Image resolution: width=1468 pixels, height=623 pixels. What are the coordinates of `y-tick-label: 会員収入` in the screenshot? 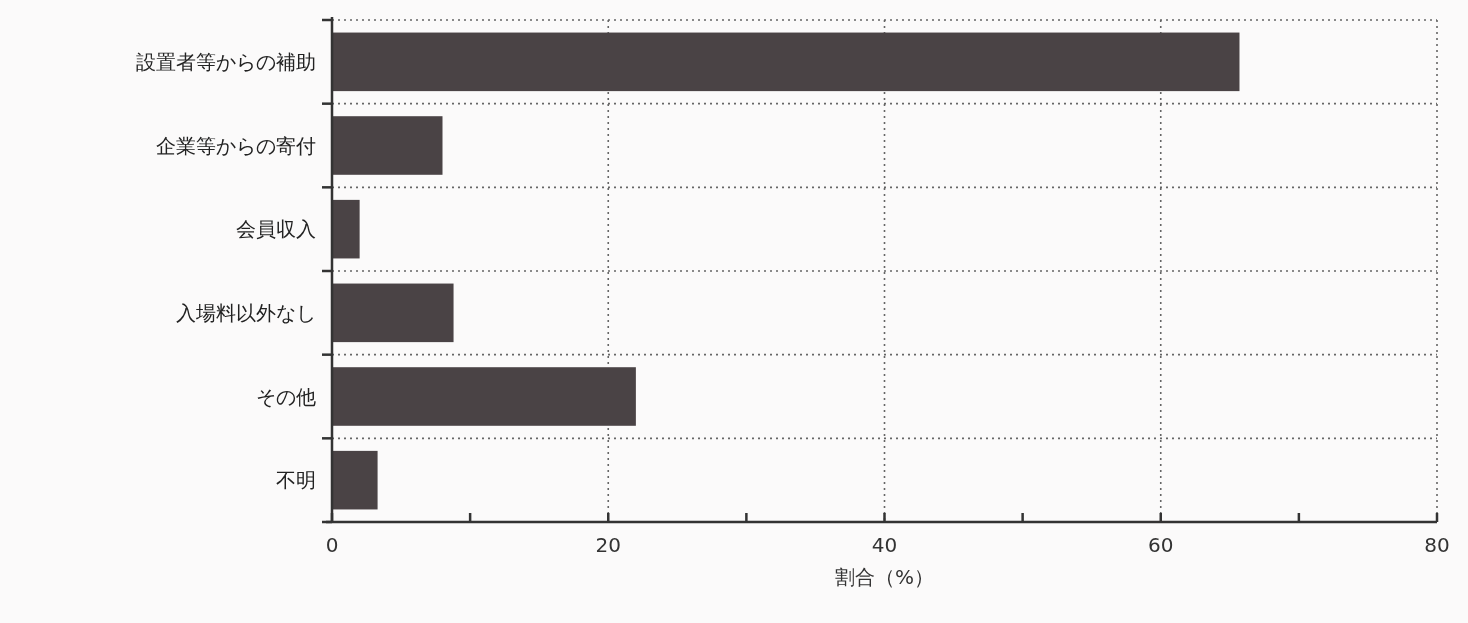 It's located at (276, 229).